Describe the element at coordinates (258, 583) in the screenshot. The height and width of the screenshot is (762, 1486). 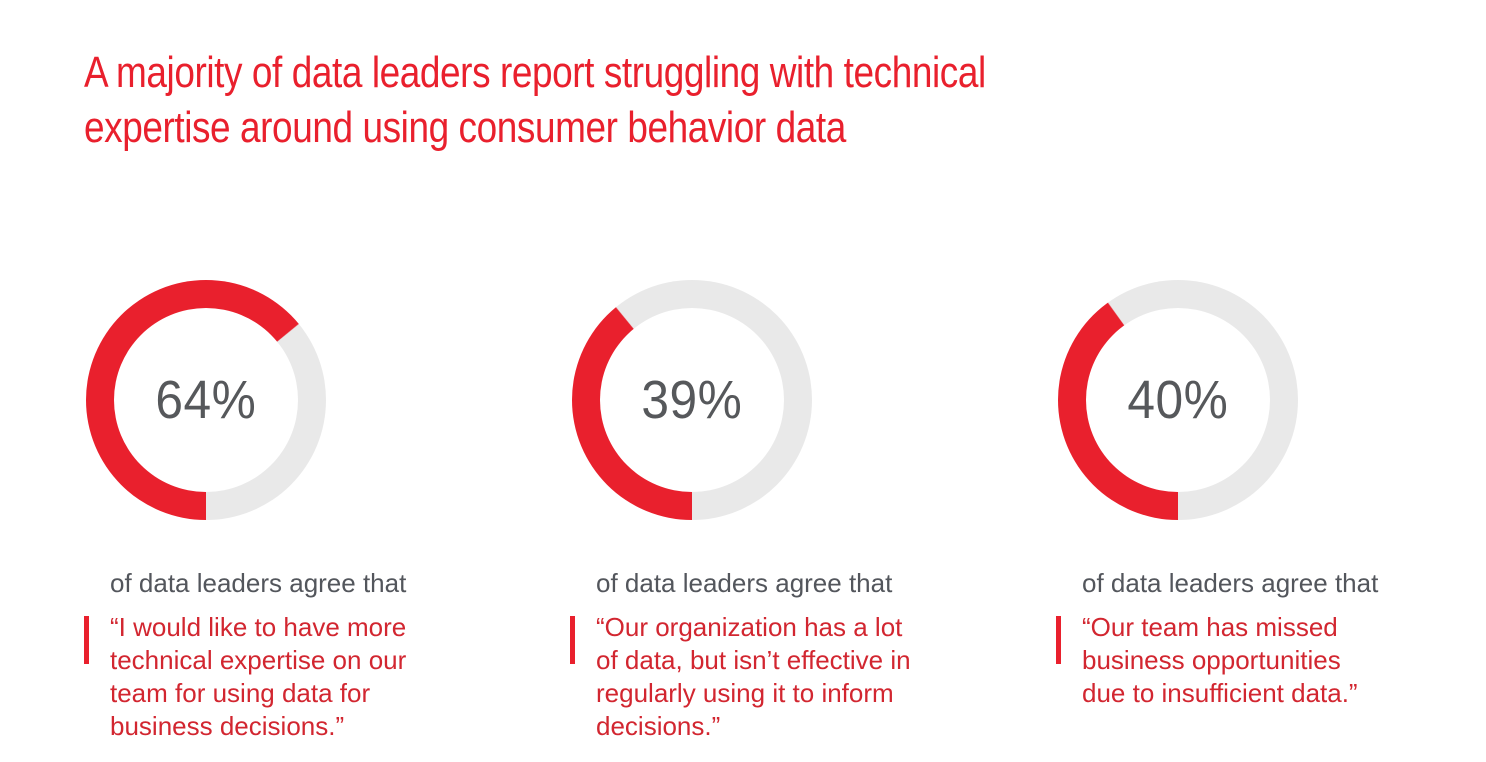
I see `lead-text-1: of data leaders agree that` at that location.